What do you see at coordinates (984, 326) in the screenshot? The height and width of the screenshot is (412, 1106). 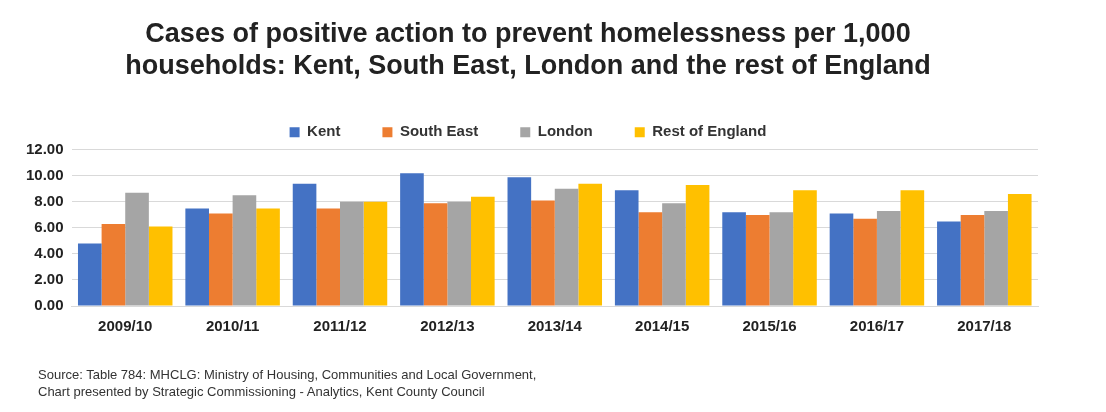 I see `x-tick-label: 2017/18` at bounding box center [984, 326].